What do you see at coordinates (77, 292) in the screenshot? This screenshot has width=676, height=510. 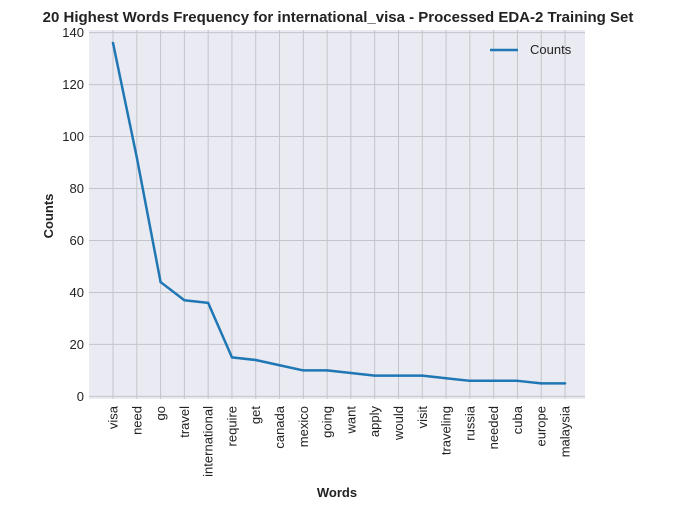 I see `y-tick-label: 40` at bounding box center [77, 292].